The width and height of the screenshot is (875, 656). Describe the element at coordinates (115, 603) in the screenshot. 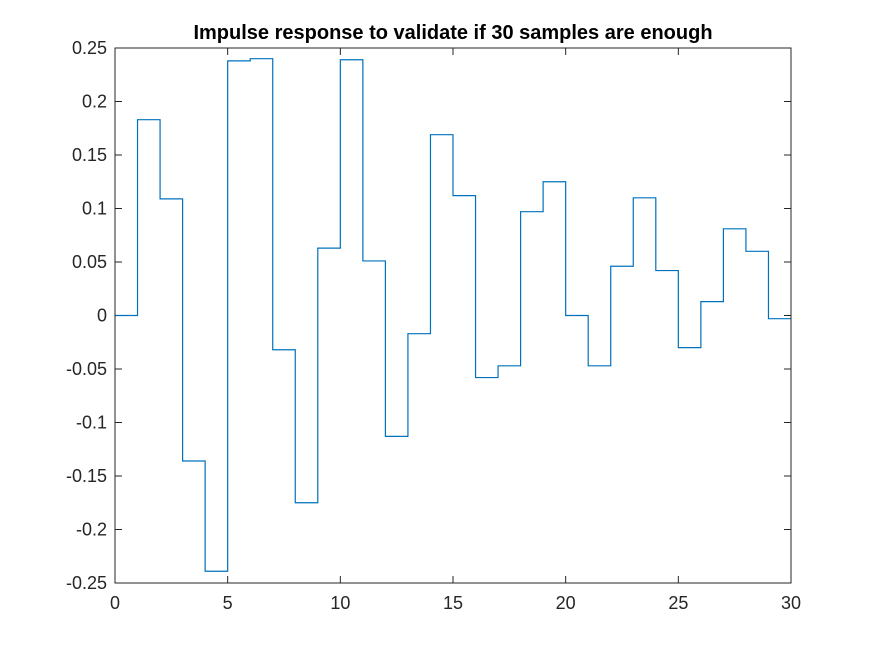

I see `x-tick-label: 0` at that location.